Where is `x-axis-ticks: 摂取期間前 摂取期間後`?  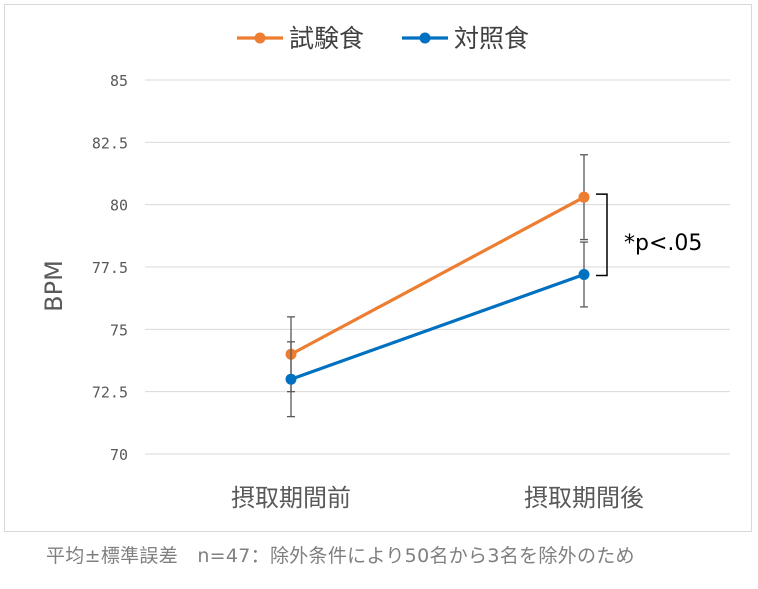 x-axis-ticks: 摂取期間前 摂取期間後 is located at coordinates (437, 498).